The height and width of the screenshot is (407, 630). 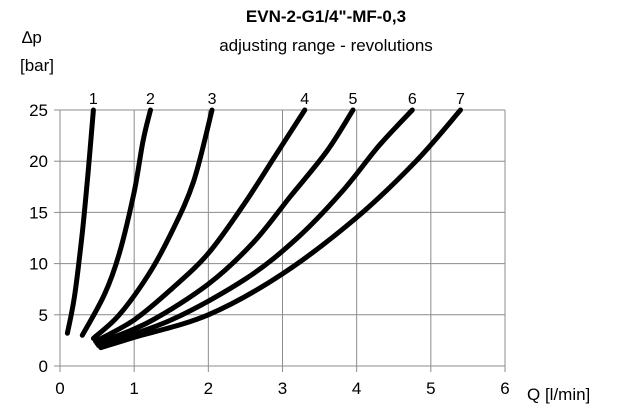 I want to click on y-tick-label: 15, so click(x=38, y=212).